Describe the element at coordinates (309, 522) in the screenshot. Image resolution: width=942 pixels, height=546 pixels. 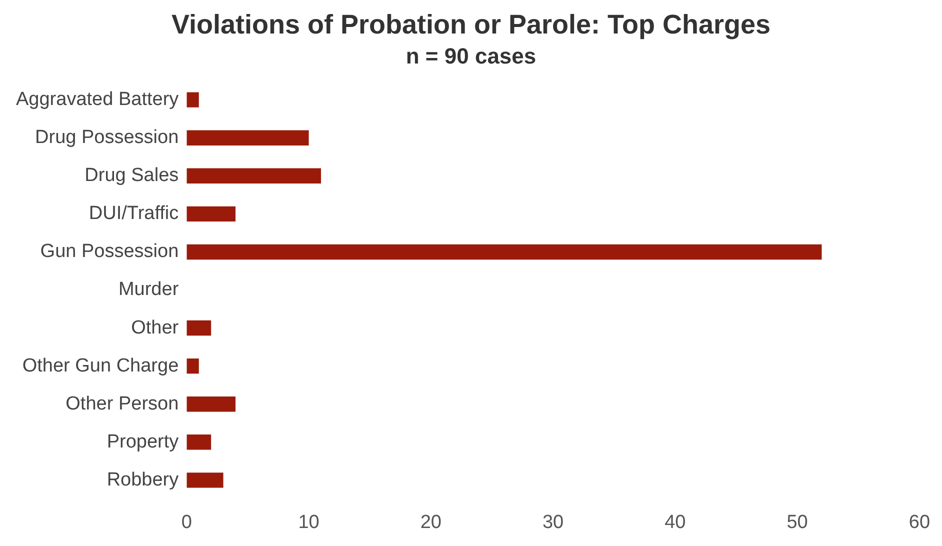
I see `x-tick-label: 10` at that location.